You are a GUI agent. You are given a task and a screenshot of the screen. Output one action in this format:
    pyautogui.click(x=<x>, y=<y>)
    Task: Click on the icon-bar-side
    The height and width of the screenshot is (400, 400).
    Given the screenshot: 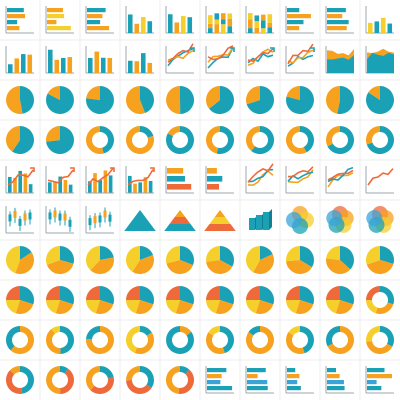 What is the action you would take?
    pyautogui.click(x=270, y=219)
    